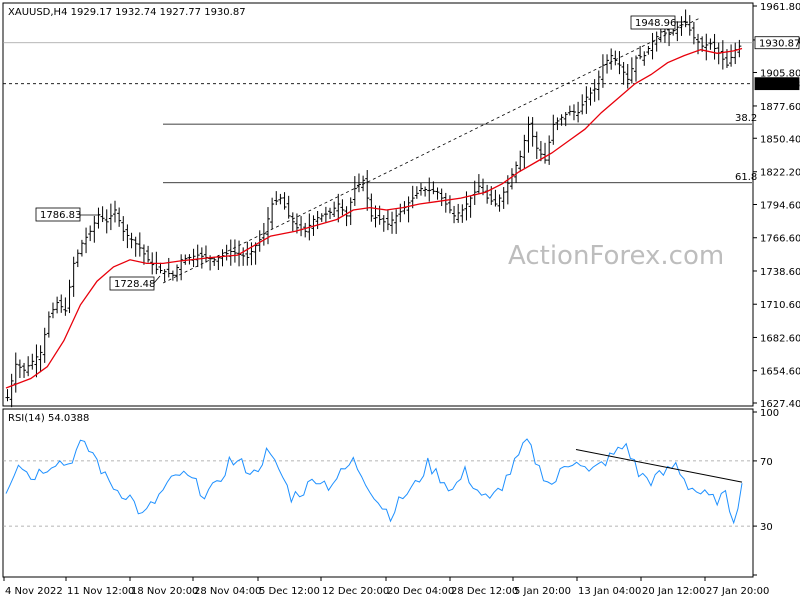 The image size is (800, 600). I want to click on time-axis-label: 5 Dec 12:00, so click(289, 591).